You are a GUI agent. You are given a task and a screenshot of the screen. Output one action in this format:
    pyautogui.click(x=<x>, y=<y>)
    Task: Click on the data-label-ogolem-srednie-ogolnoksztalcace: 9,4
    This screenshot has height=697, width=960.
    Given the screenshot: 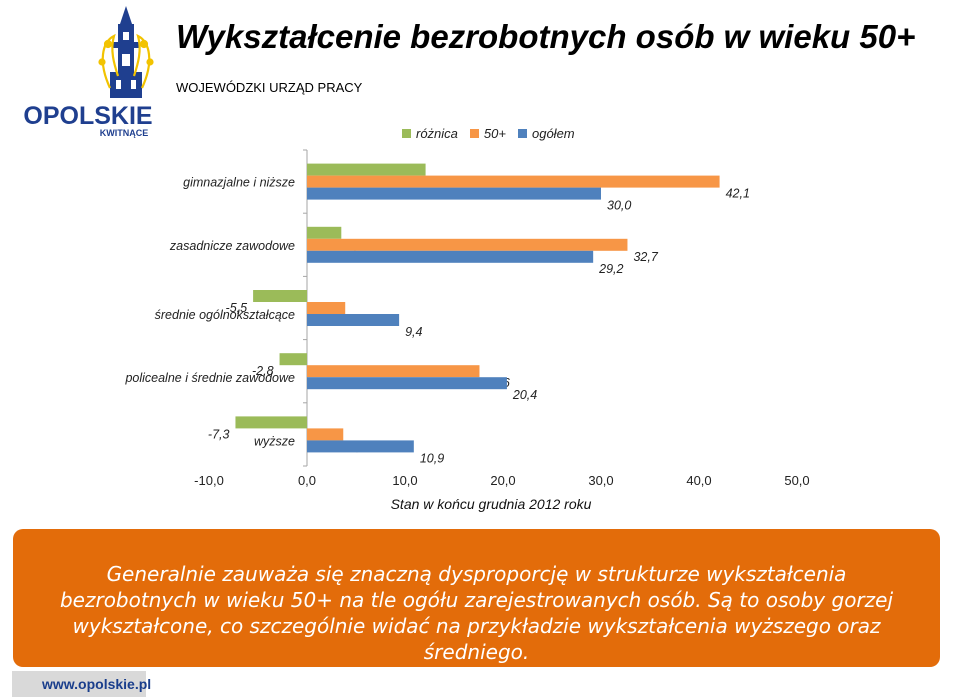 What is the action you would take?
    pyautogui.click(x=413, y=332)
    